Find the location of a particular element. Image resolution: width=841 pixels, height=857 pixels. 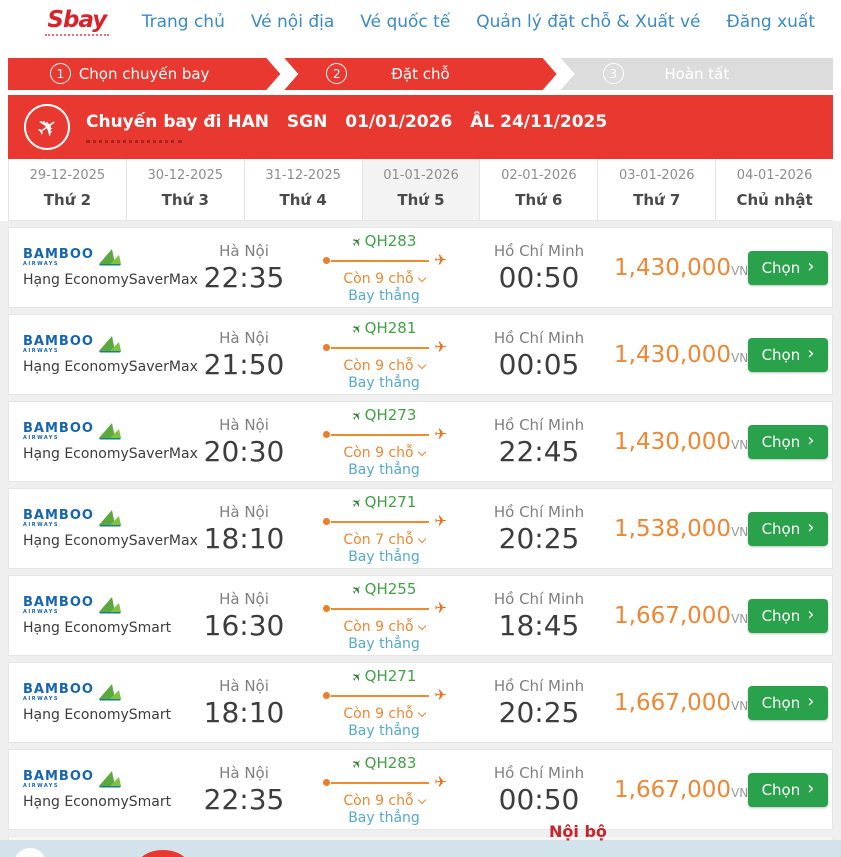

departure-cell: Hà Nội 16:30 is located at coordinates (244, 616).